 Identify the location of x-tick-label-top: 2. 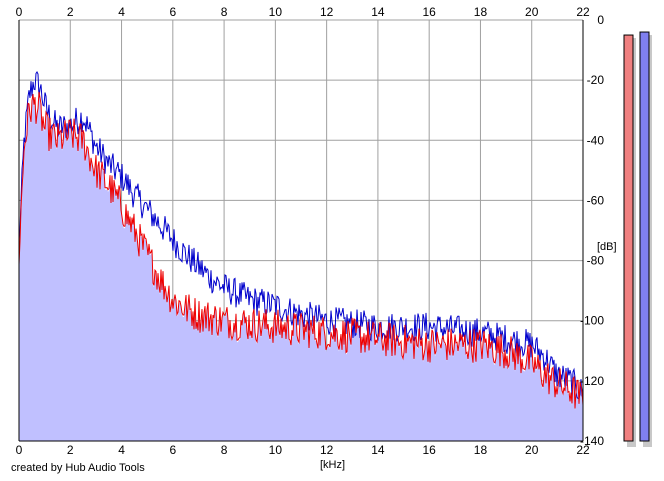
(70, 12).